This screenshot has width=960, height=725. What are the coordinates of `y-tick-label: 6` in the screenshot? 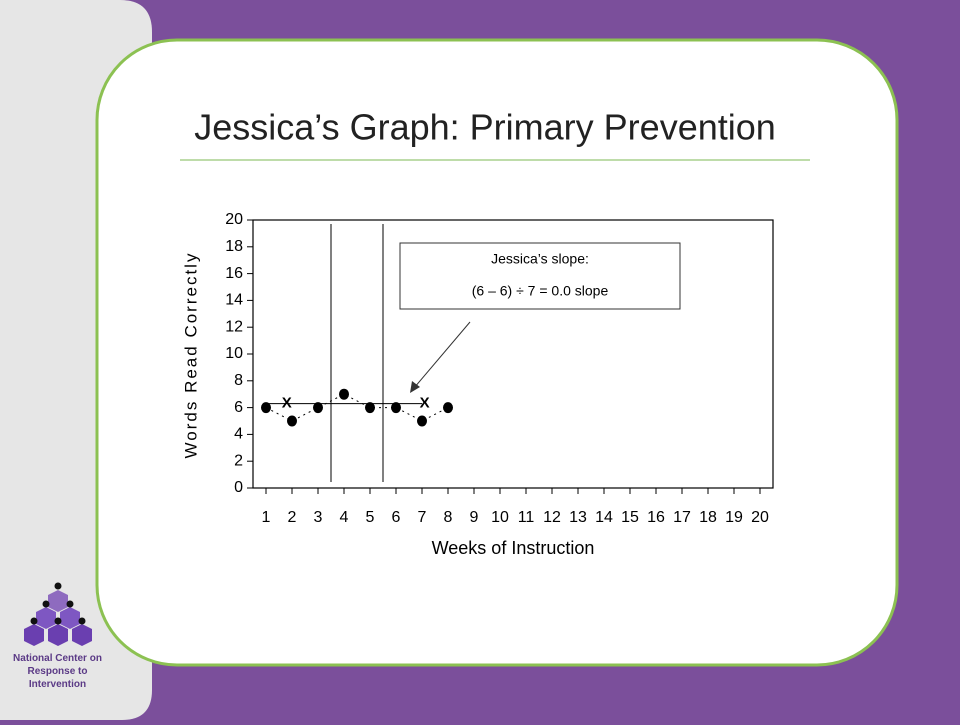 It's located at (238, 407).